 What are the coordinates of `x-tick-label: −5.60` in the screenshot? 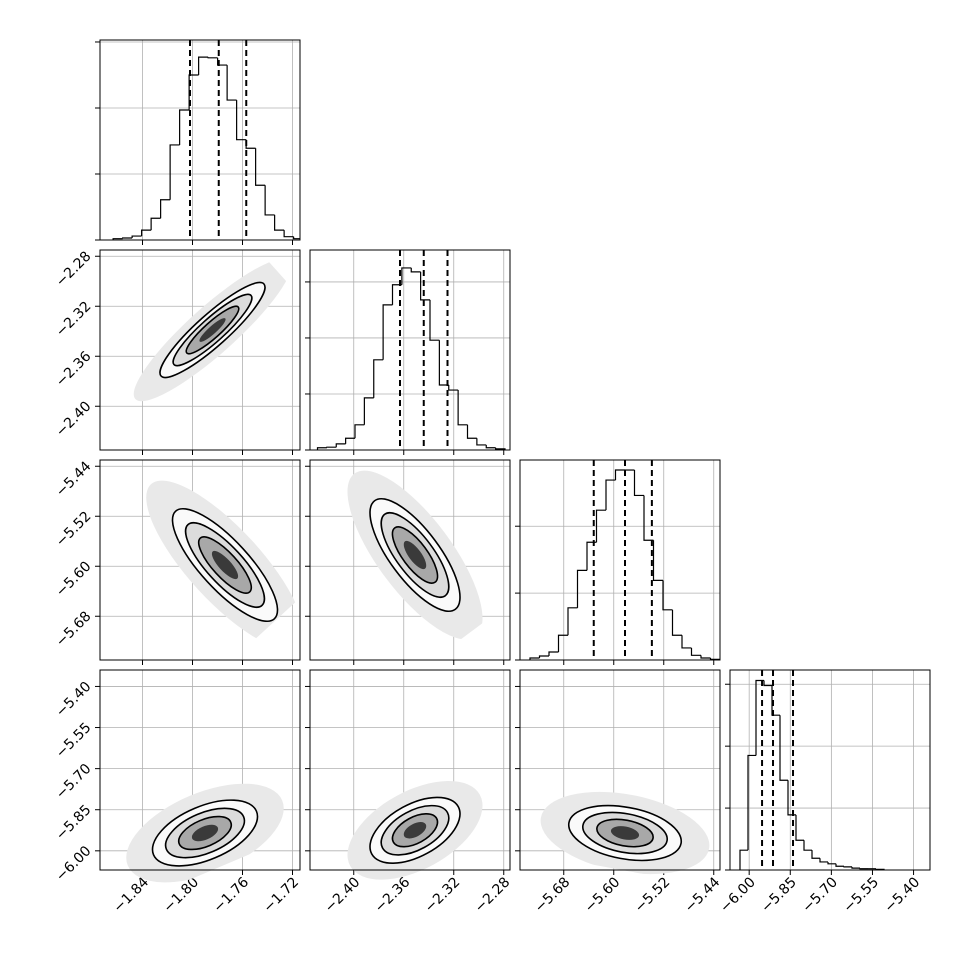 It's located at (603, 895).